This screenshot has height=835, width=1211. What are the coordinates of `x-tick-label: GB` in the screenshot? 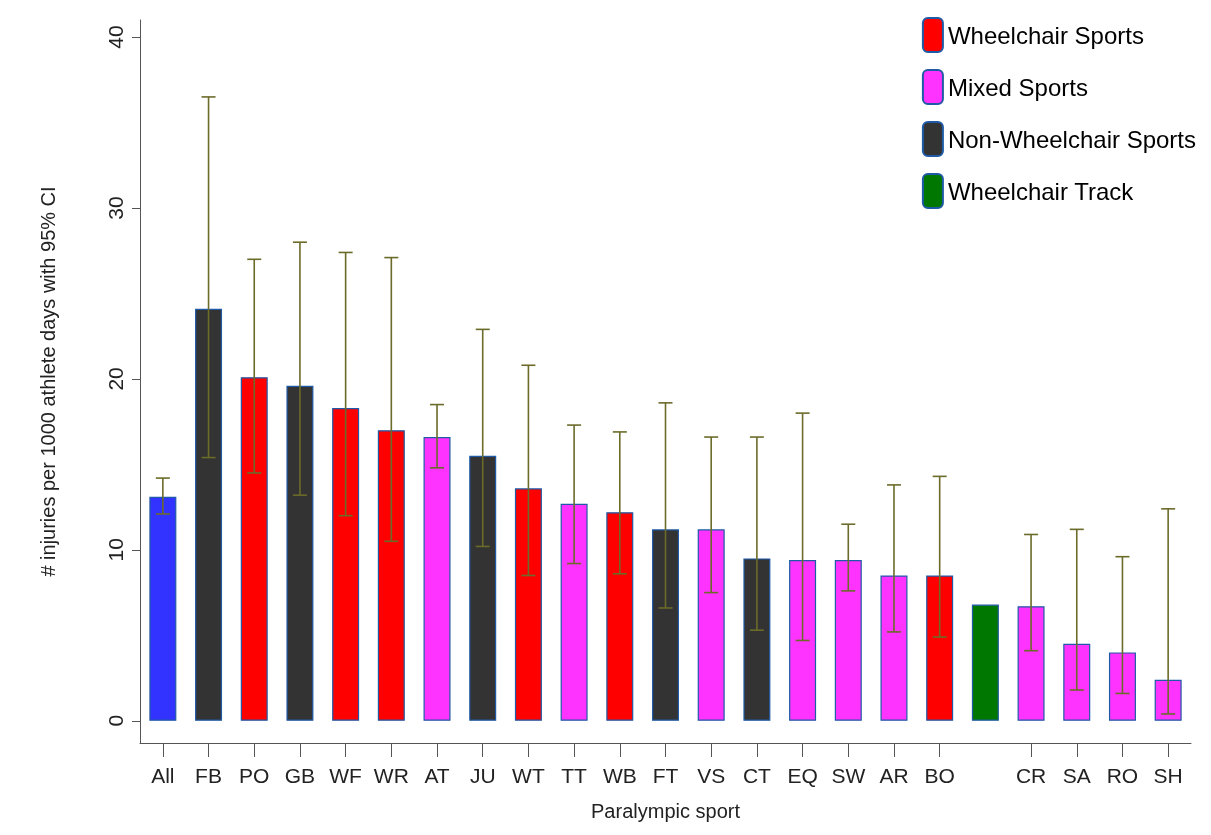 It's located at (300, 775).